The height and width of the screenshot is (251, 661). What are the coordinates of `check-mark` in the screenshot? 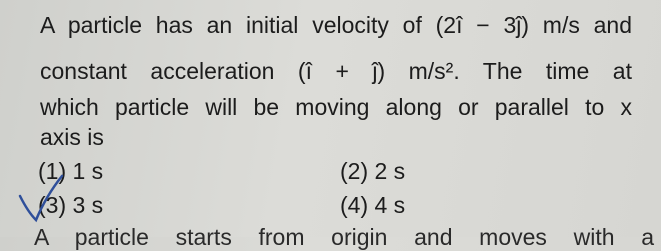 It's located at (41, 198).